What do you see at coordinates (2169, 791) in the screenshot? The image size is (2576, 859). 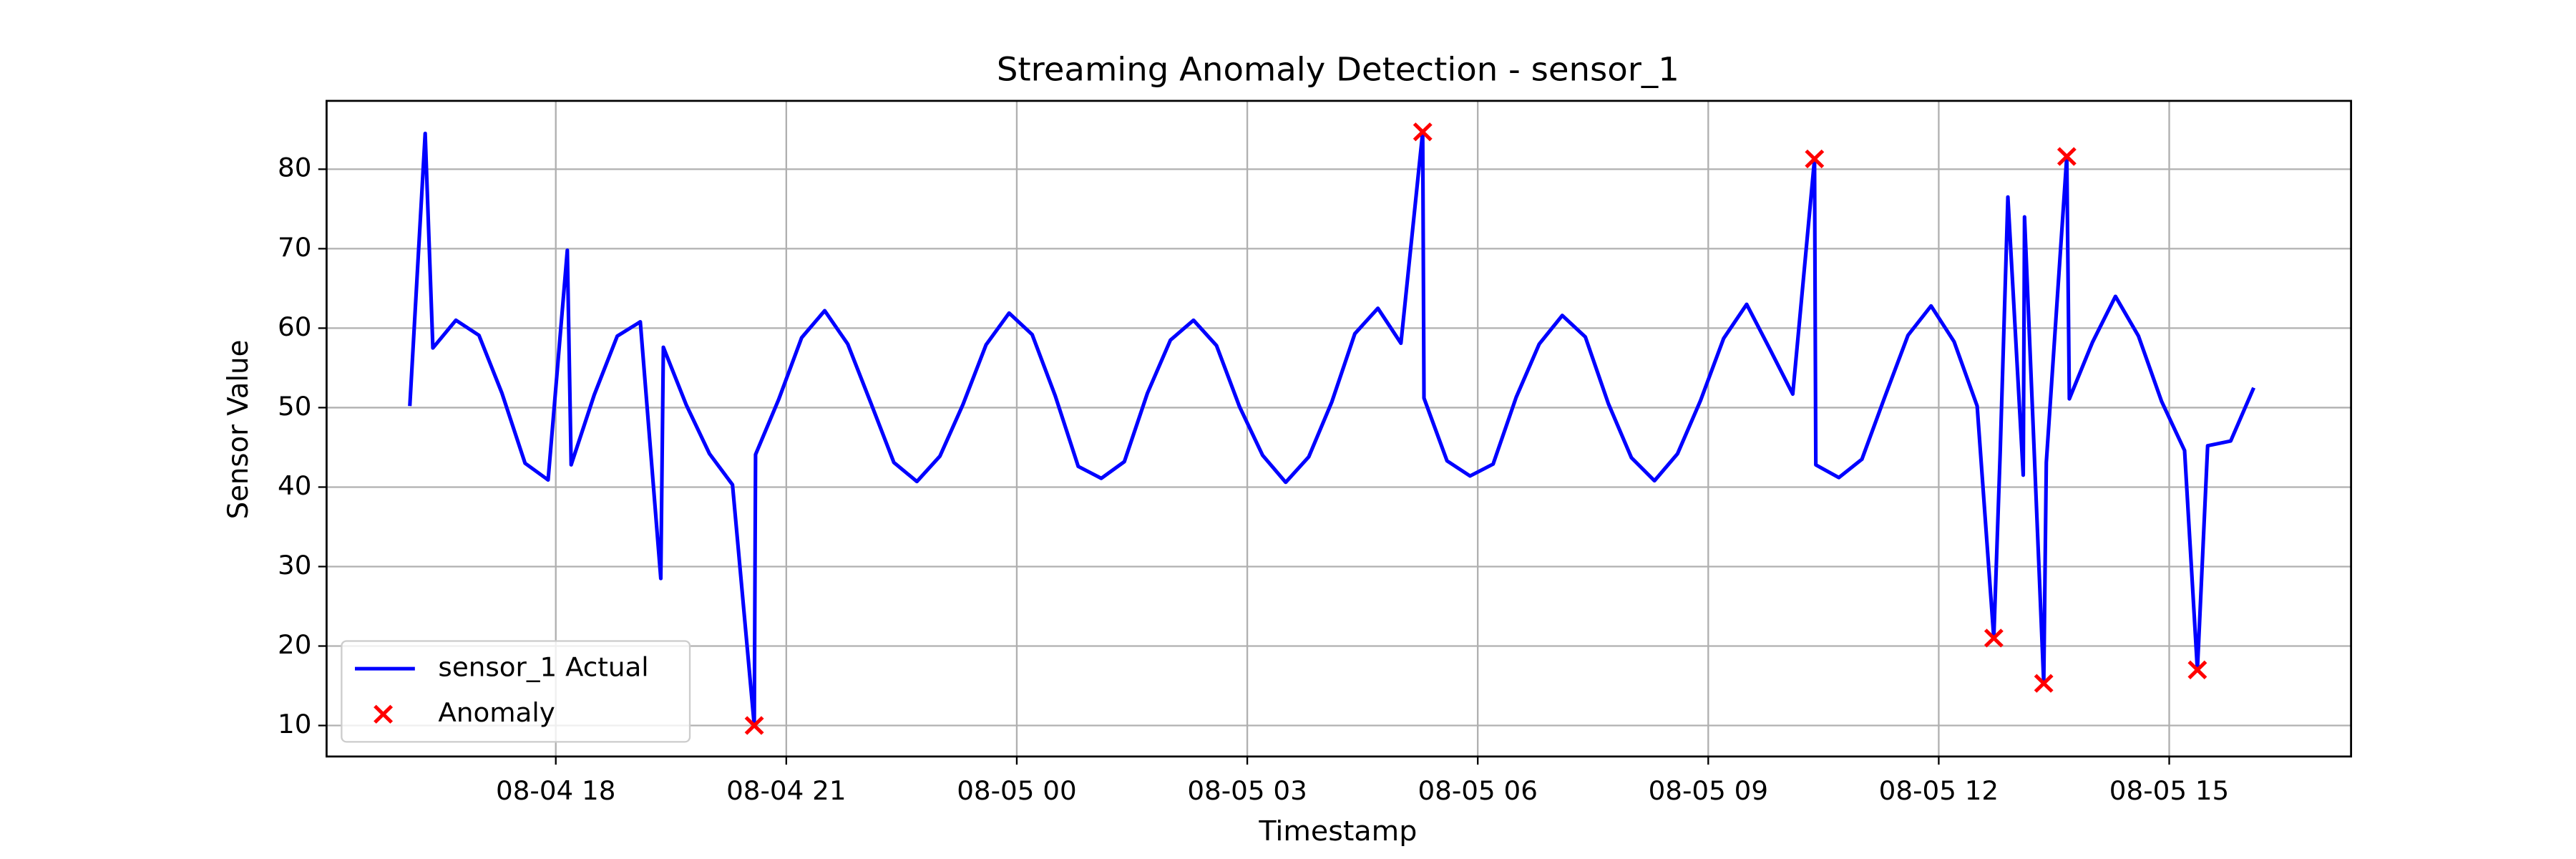 I see `x-tick-label: 08-05 15` at bounding box center [2169, 791].